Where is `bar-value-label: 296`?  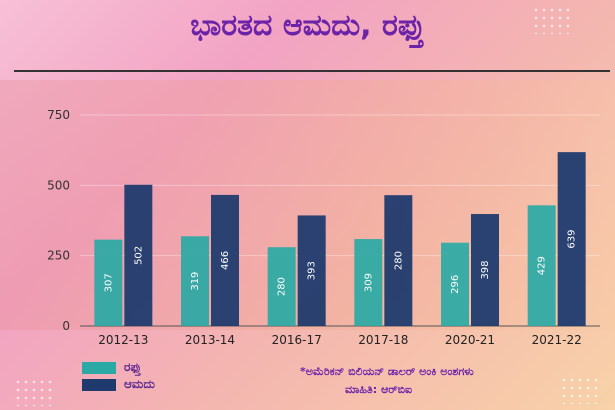 bar-value-label: 296 is located at coordinates (455, 284).